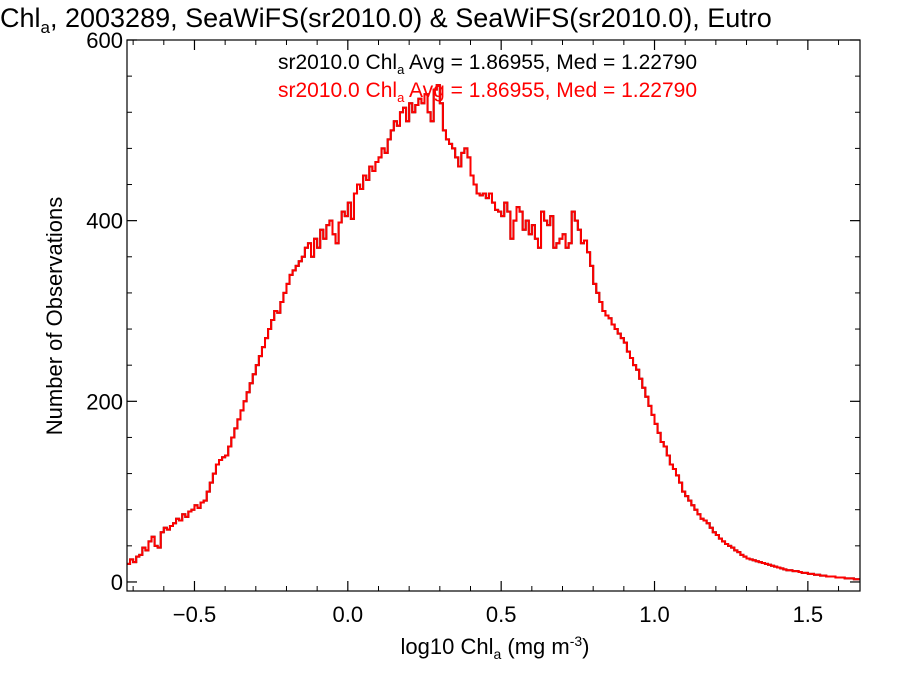  What do you see at coordinates (585, 646) in the screenshot?
I see `x-axis-label-units-close: )` at bounding box center [585, 646].